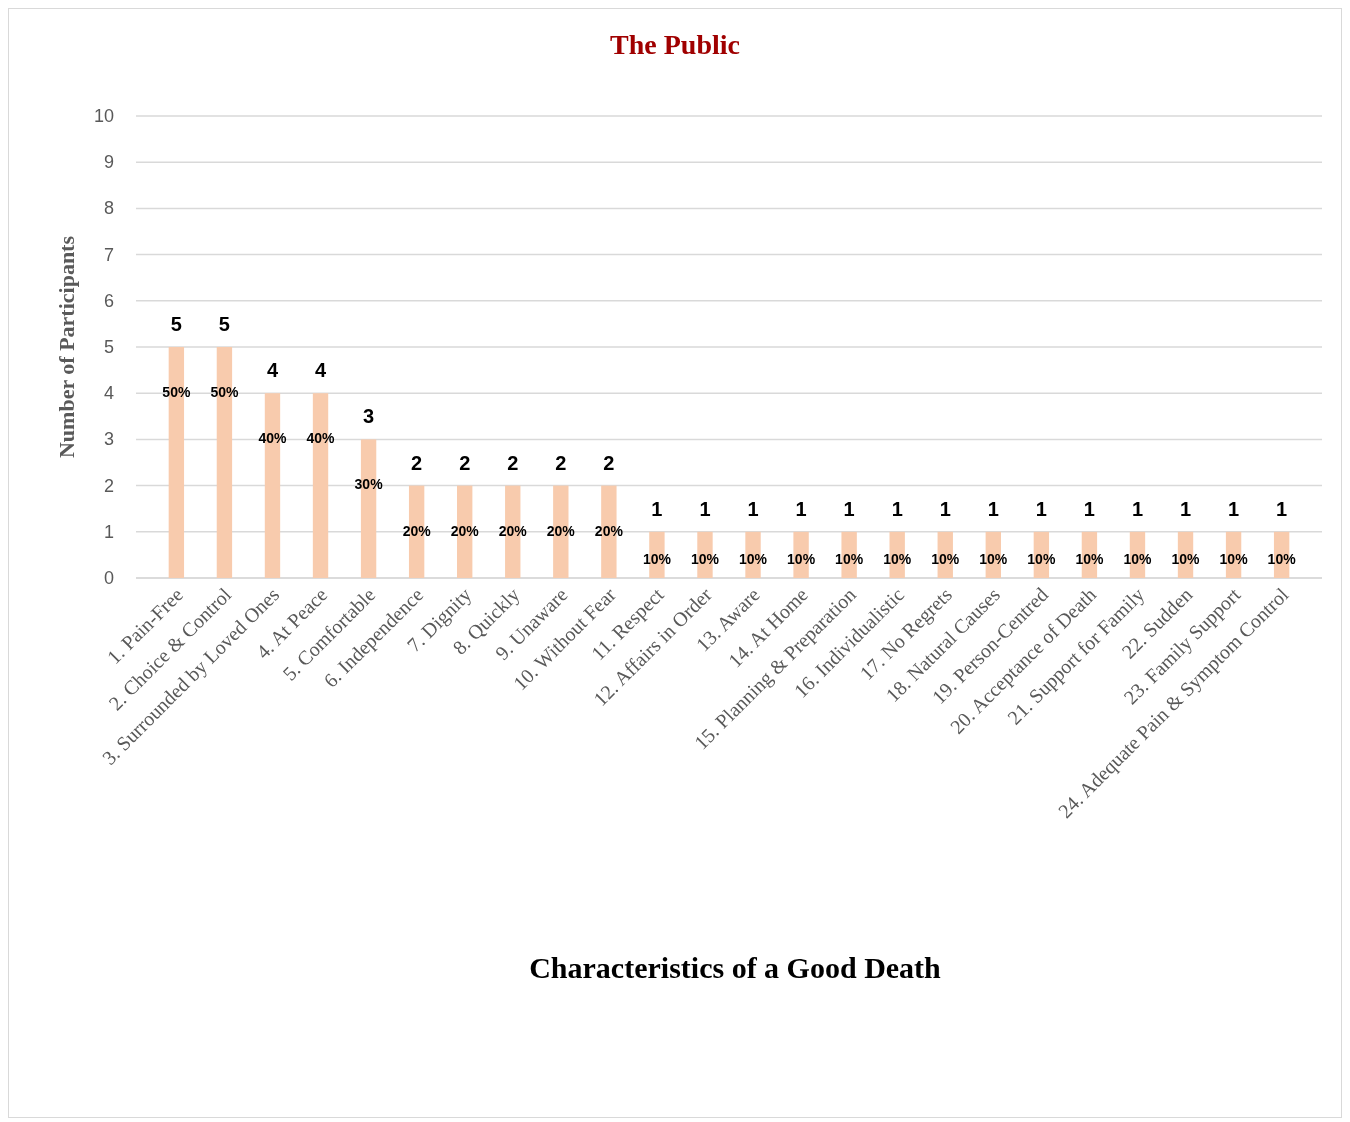 The width and height of the screenshot is (1350, 1122). What do you see at coordinates (108, 347) in the screenshot?
I see `y-tick-label: 5` at bounding box center [108, 347].